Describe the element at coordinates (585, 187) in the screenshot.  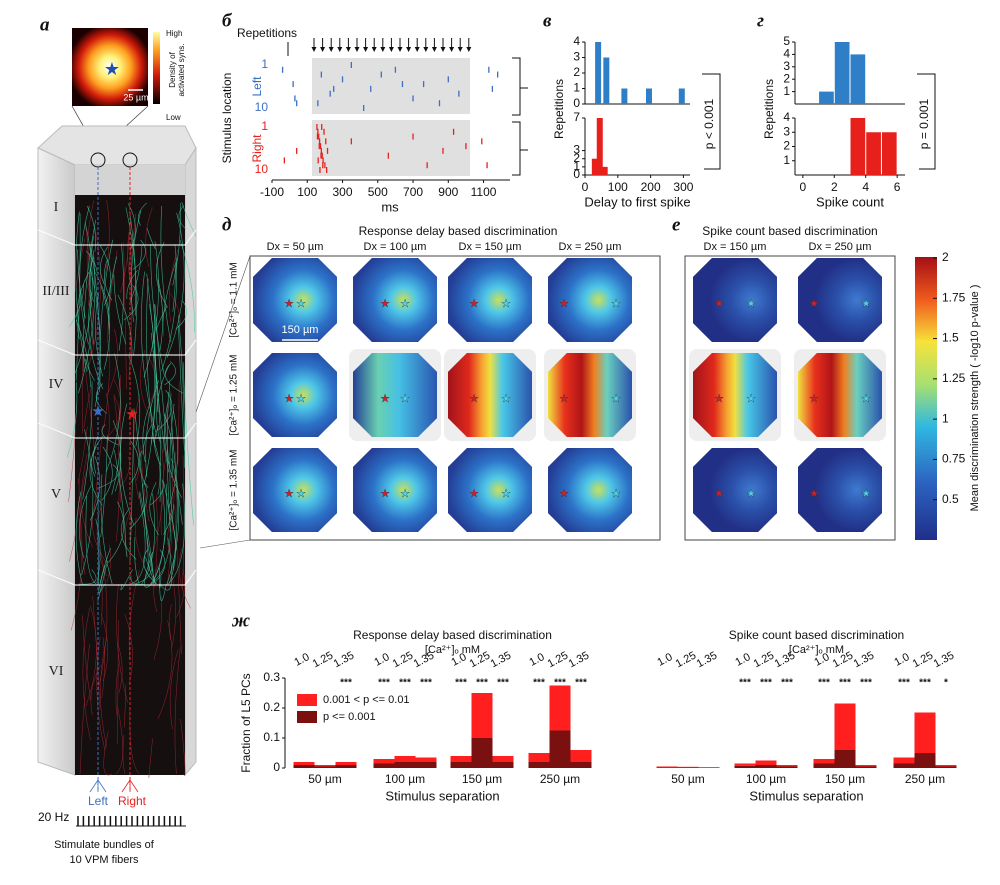
I see `x-tick-label: 0` at that location.